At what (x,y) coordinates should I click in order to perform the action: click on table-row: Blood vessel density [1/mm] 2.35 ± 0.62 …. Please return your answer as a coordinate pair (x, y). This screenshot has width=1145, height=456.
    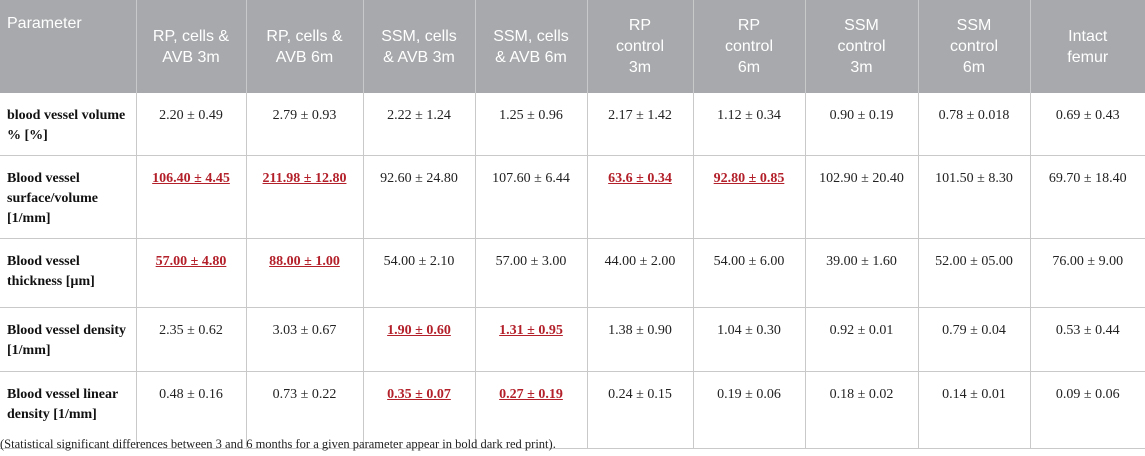
    Looking at the image, I should click on (572, 339).